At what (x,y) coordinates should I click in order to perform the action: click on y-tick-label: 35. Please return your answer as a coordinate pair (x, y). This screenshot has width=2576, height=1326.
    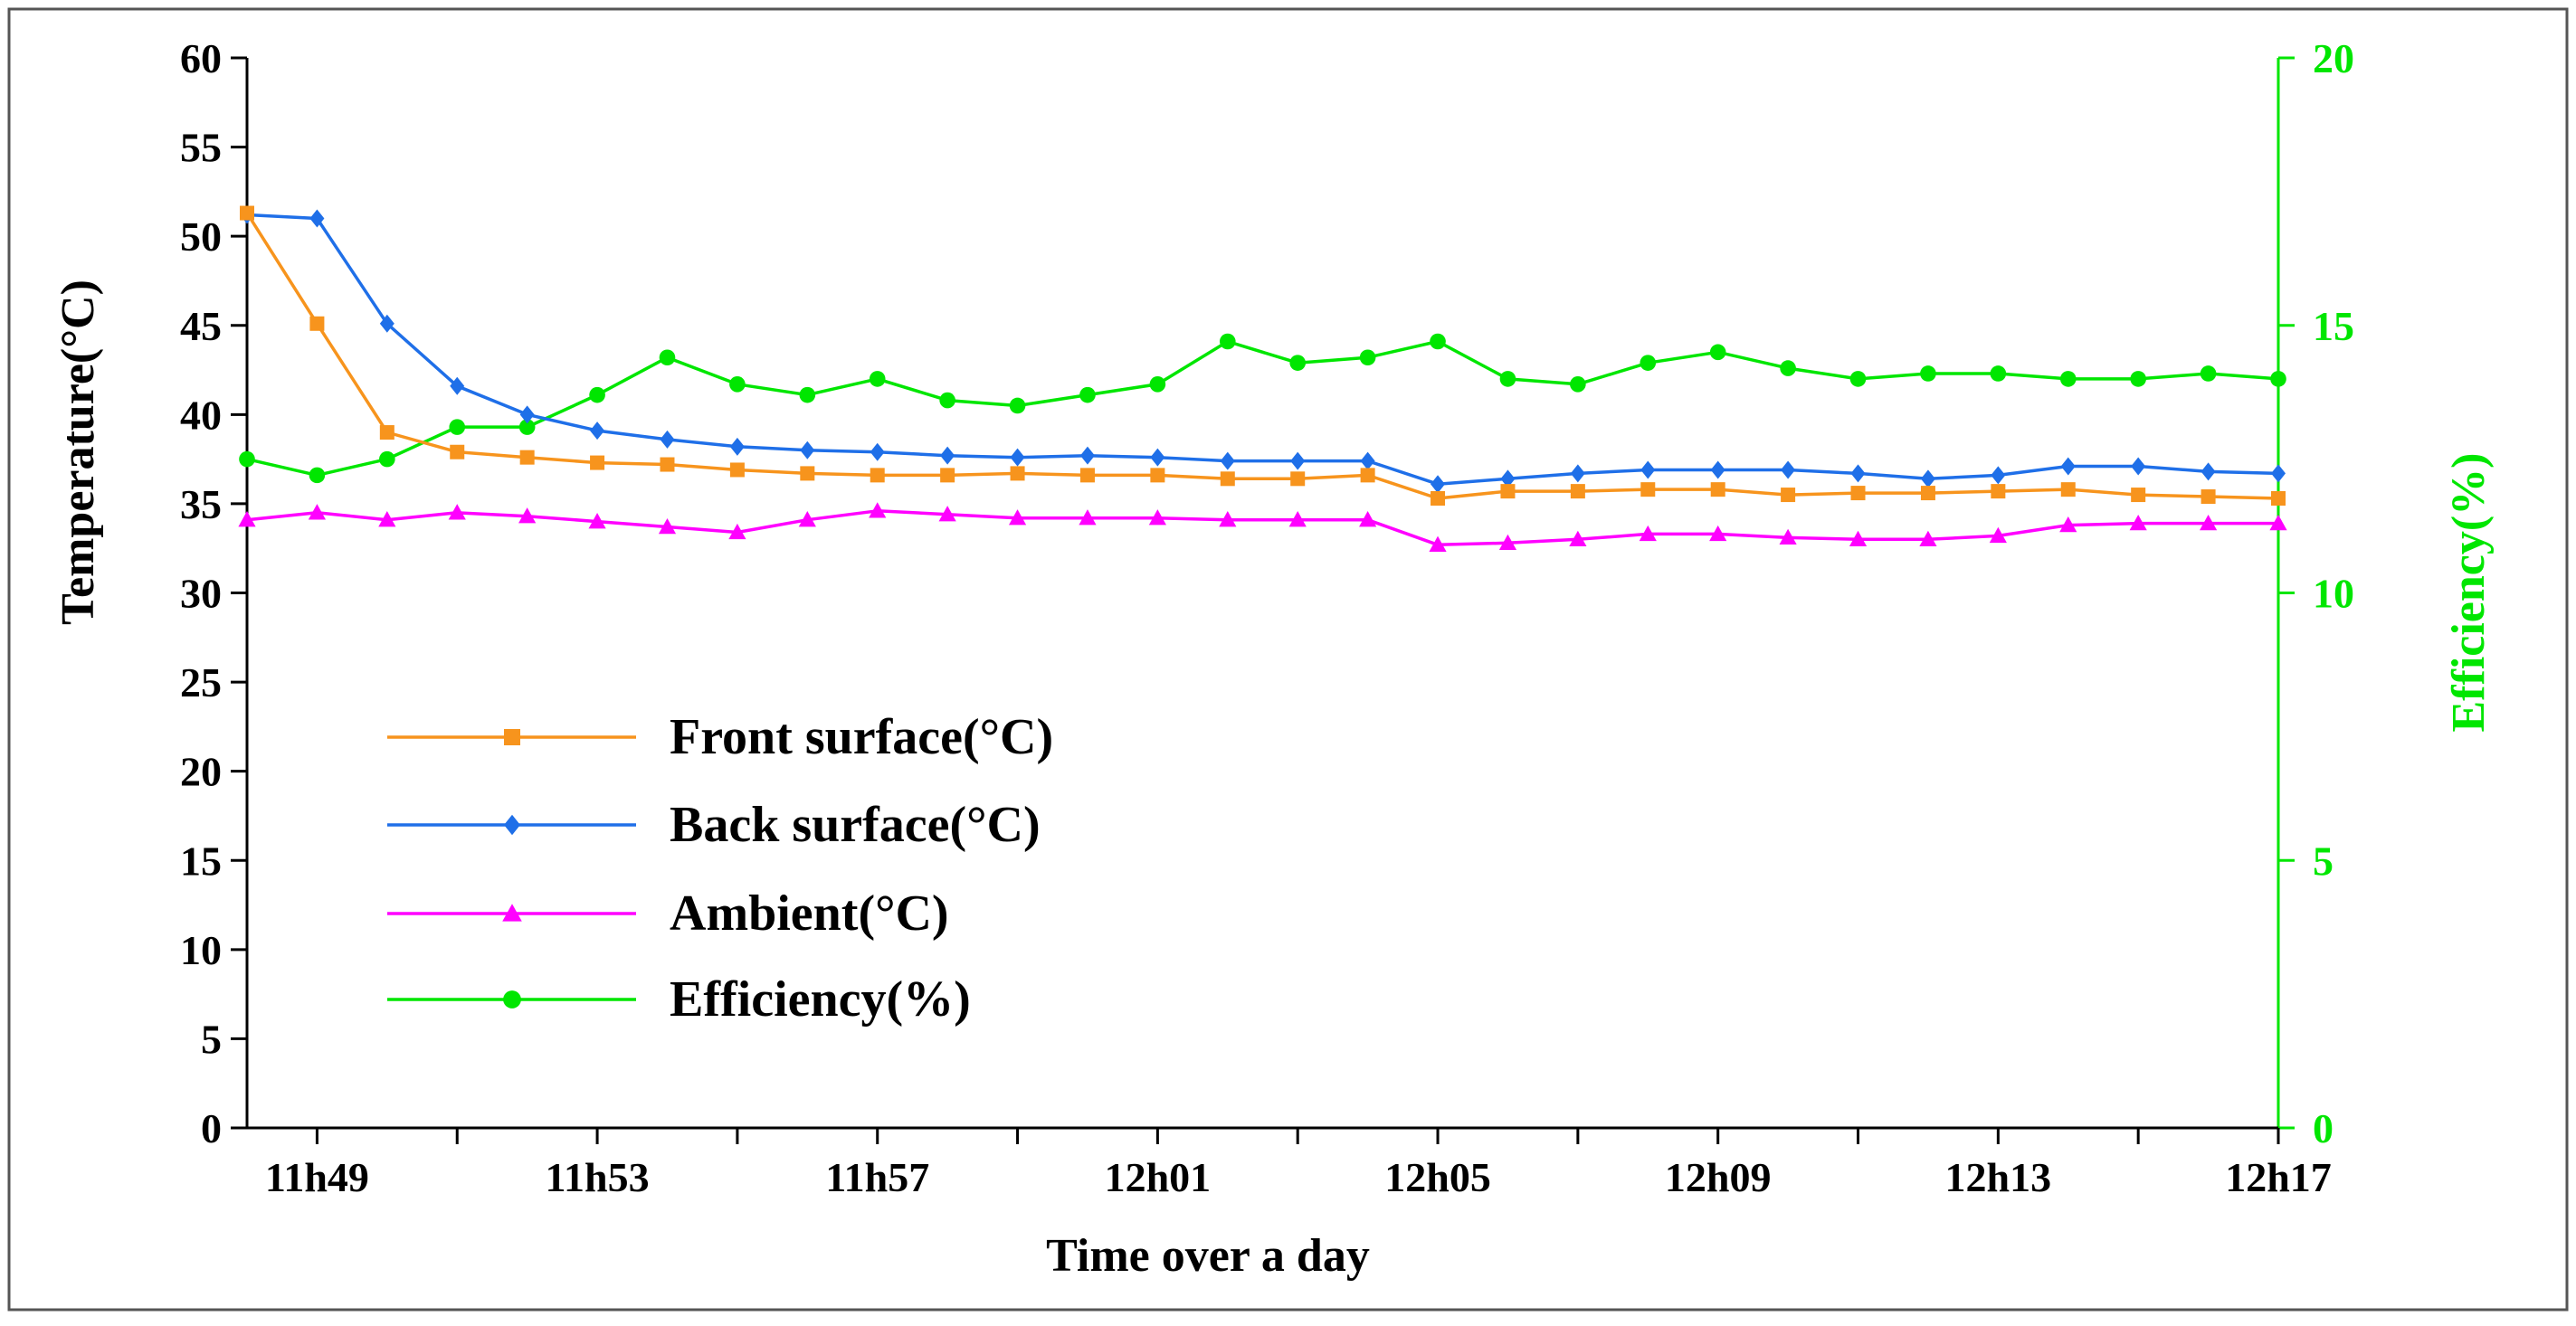
    Looking at the image, I should click on (201, 504).